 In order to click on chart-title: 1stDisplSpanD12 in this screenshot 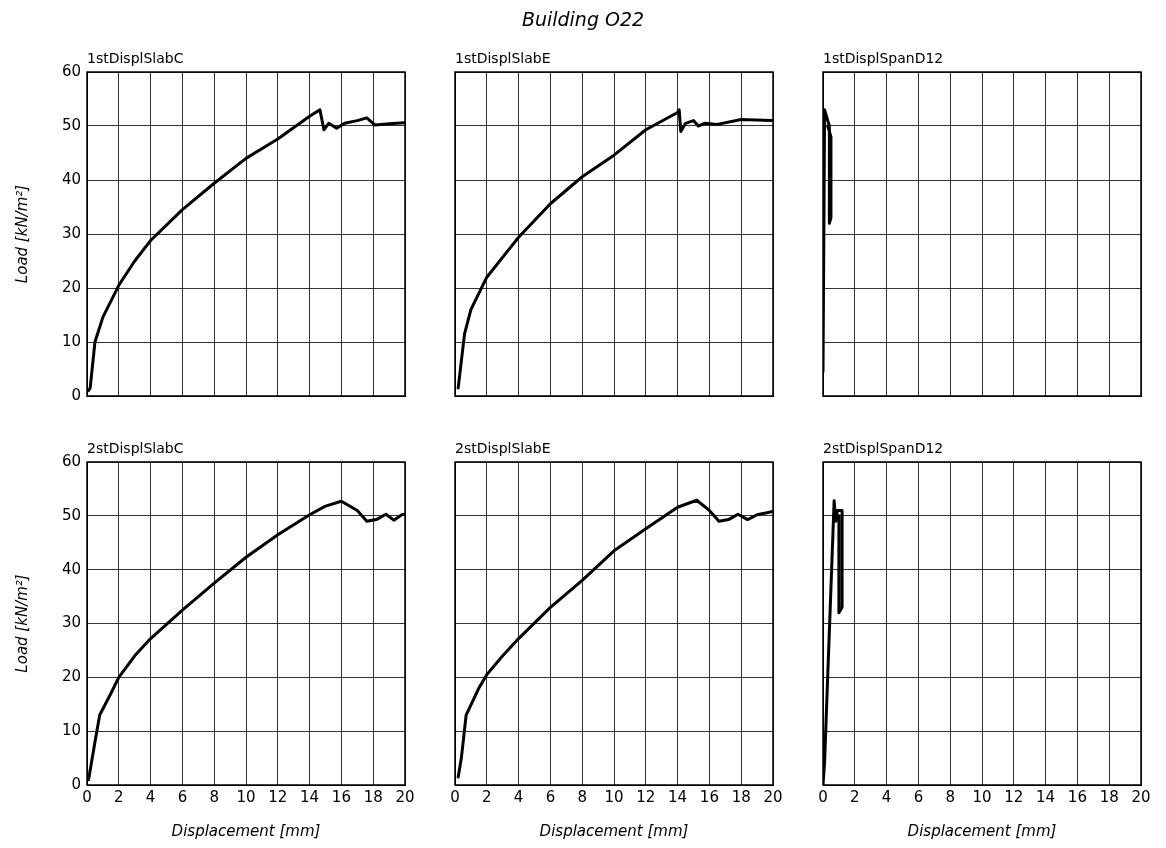, I will do `click(883, 57)`.